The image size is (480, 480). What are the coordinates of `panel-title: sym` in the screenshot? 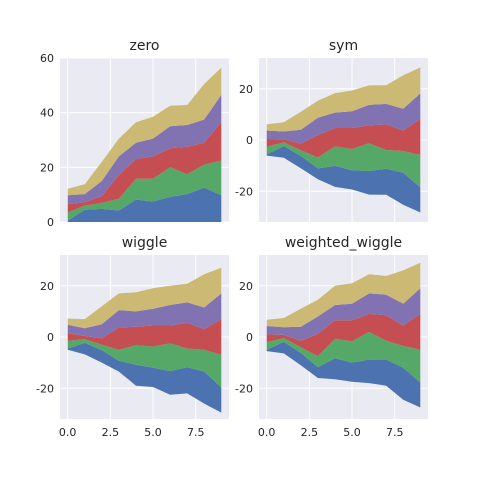 It's located at (343, 46).